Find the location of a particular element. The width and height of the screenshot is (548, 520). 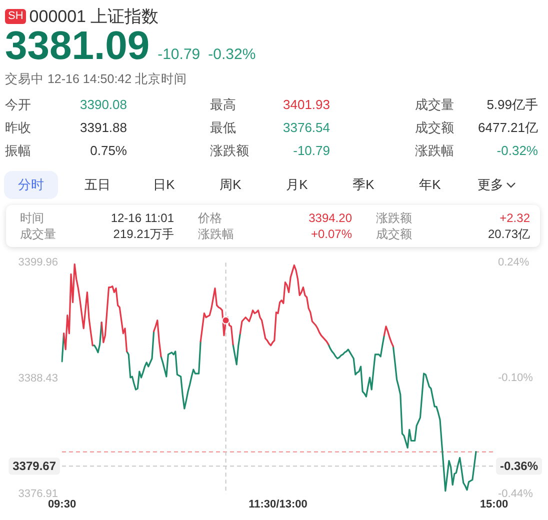

text: 3376.54 is located at coordinates (306, 128).